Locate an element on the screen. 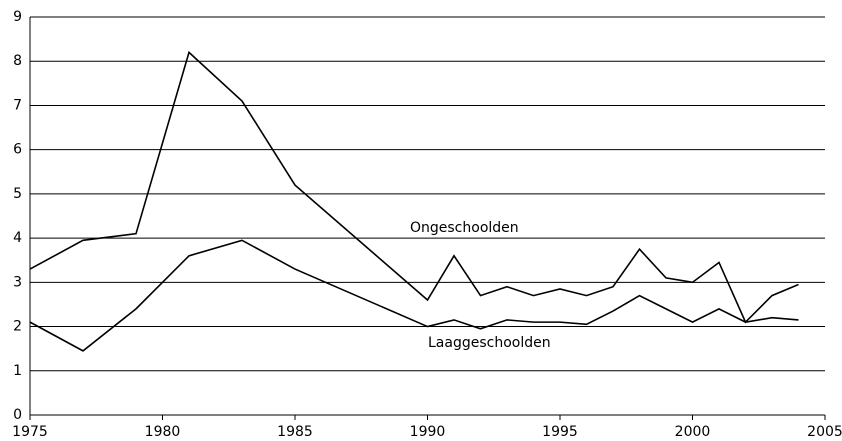  x-tick-label: 2000 is located at coordinates (693, 432).